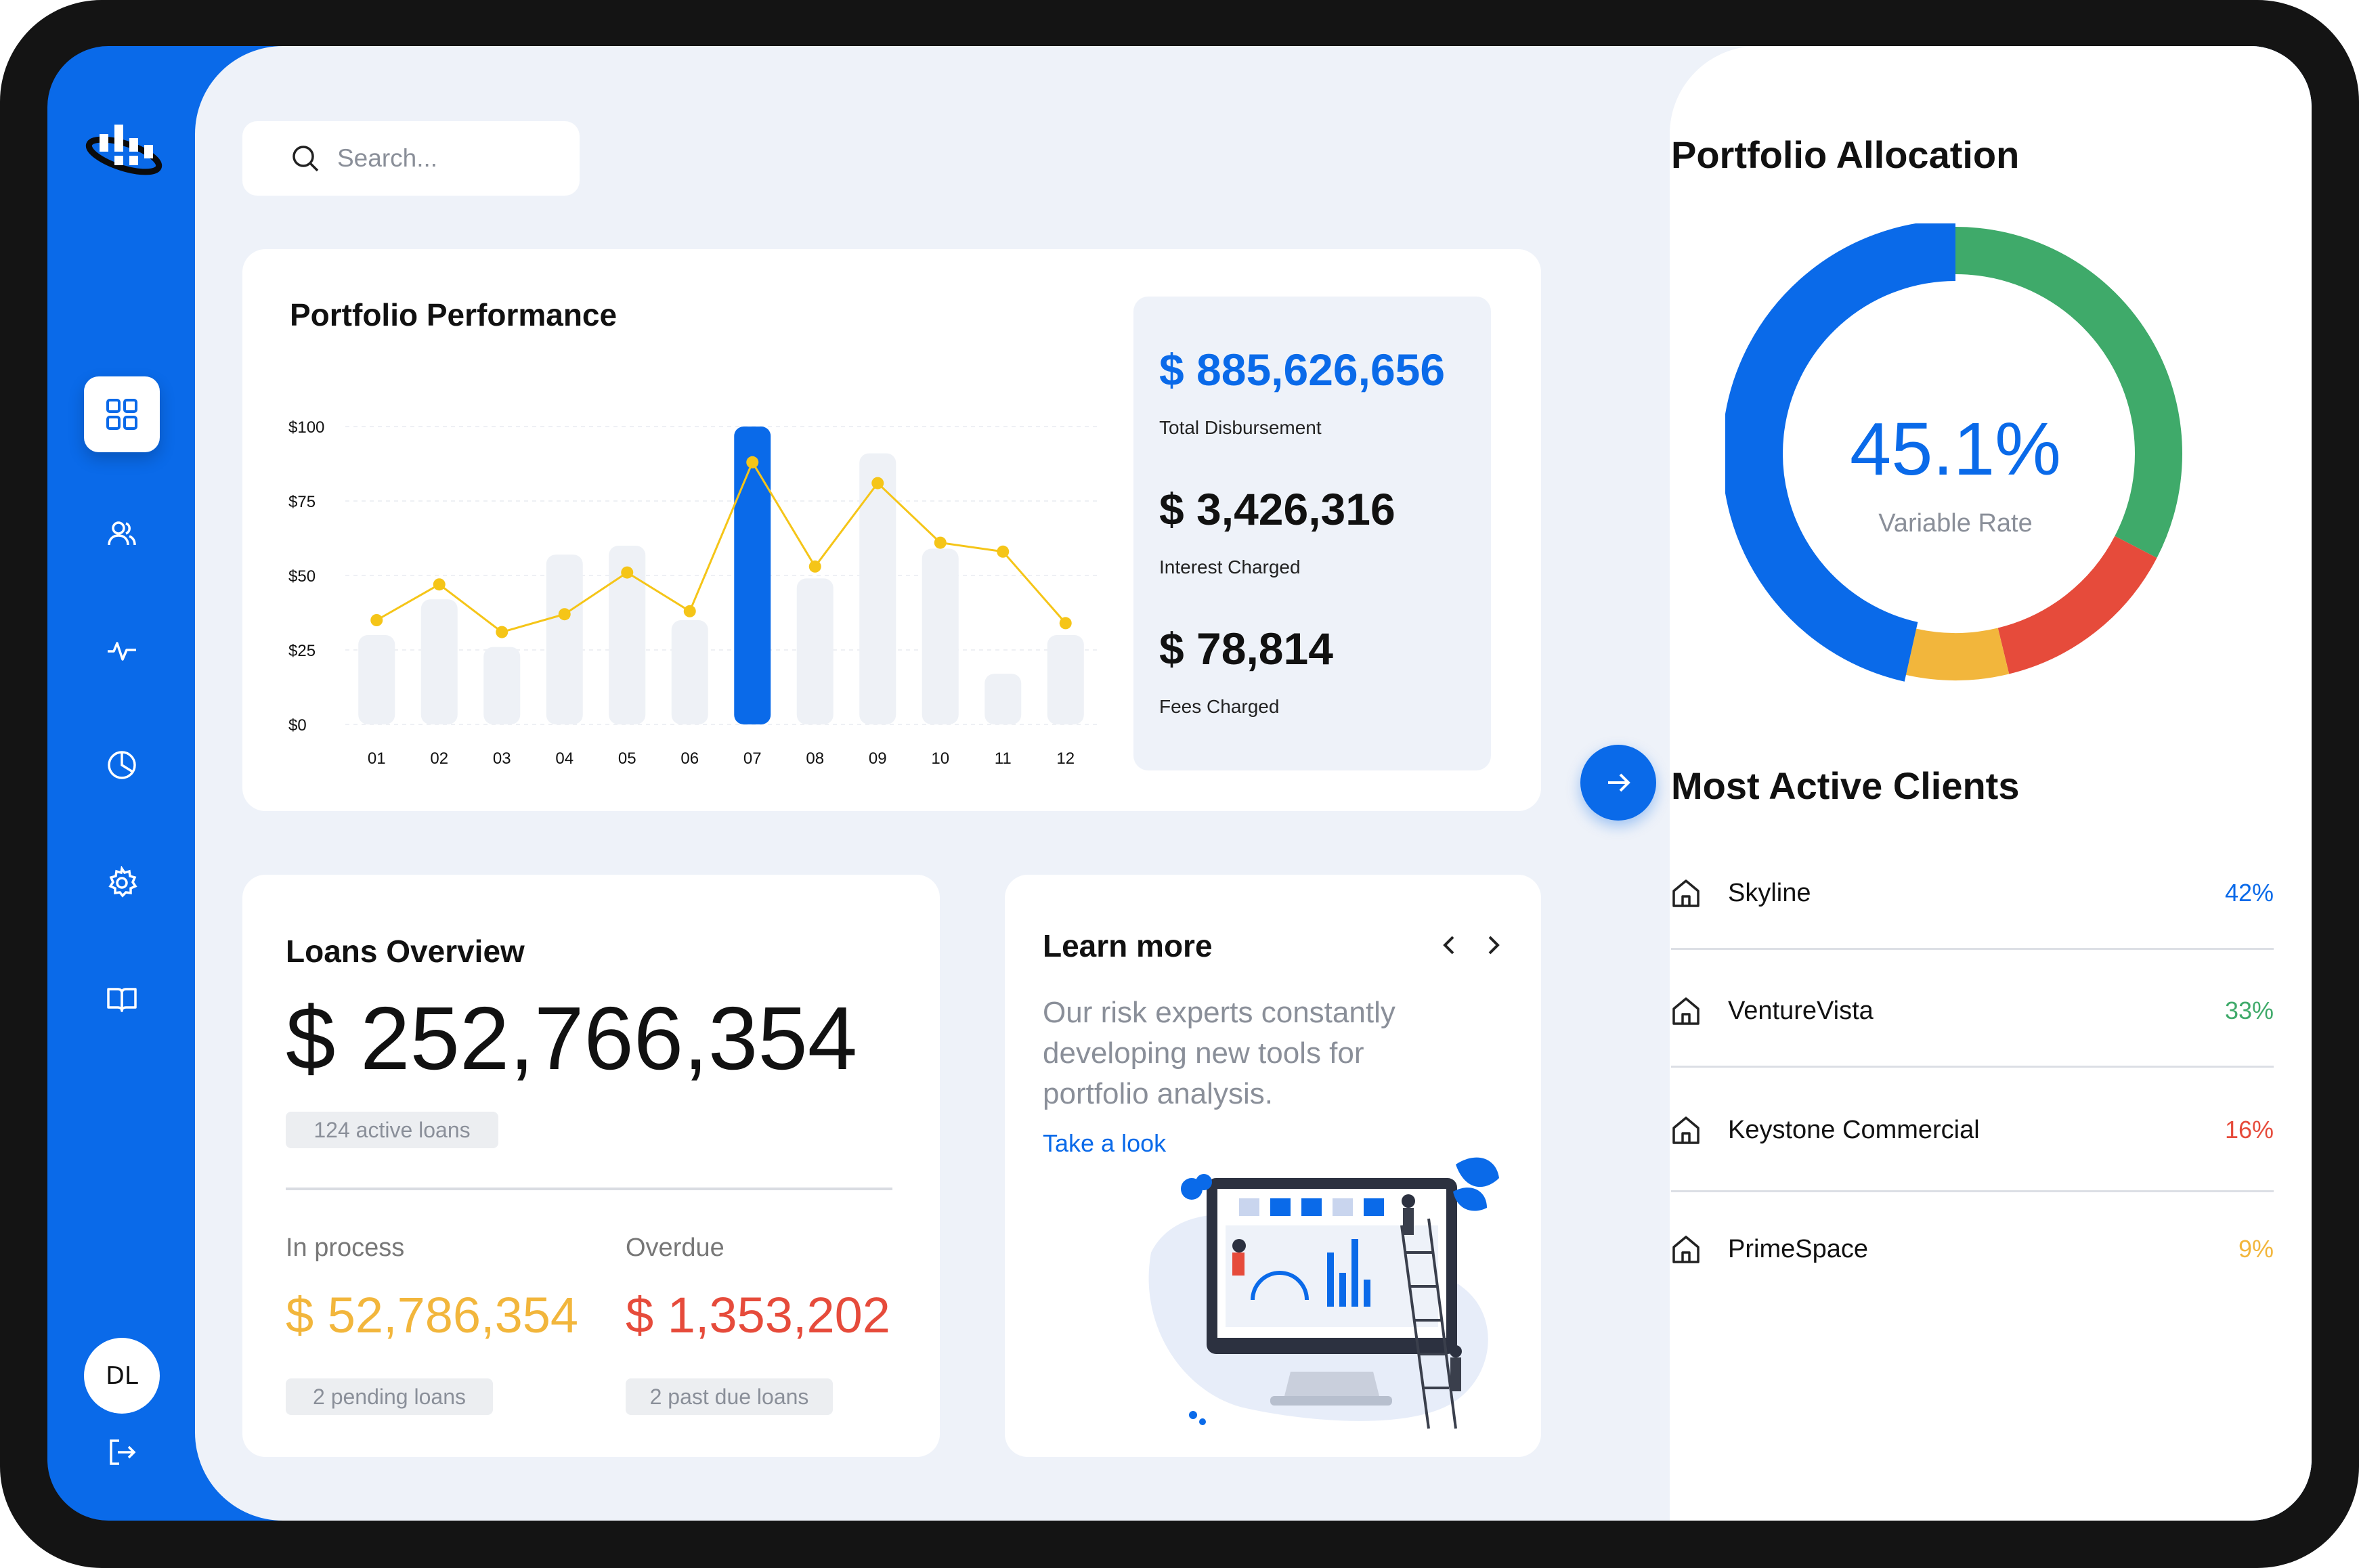  I want to click on overdue-label: Overdue, so click(675, 1248).